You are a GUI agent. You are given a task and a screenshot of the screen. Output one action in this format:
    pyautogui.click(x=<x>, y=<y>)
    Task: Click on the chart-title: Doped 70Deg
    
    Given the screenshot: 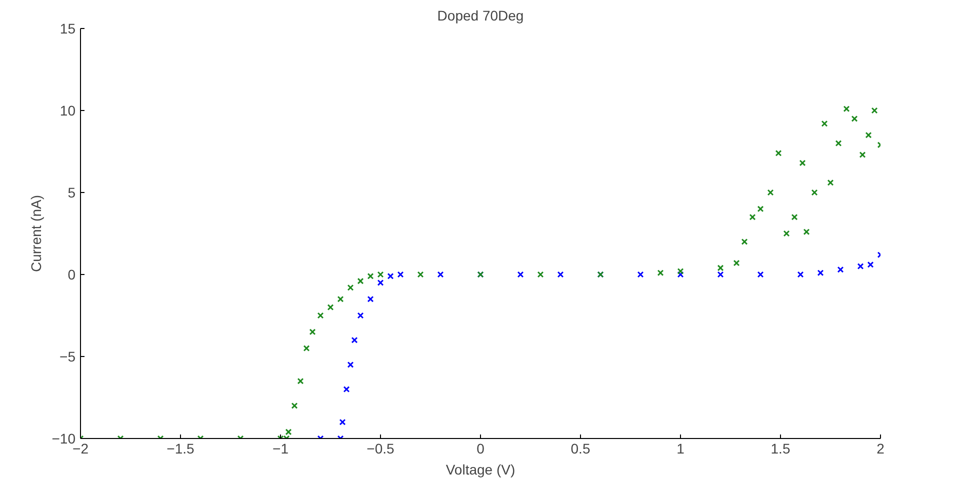 What is the action you would take?
    pyautogui.click(x=480, y=16)
    